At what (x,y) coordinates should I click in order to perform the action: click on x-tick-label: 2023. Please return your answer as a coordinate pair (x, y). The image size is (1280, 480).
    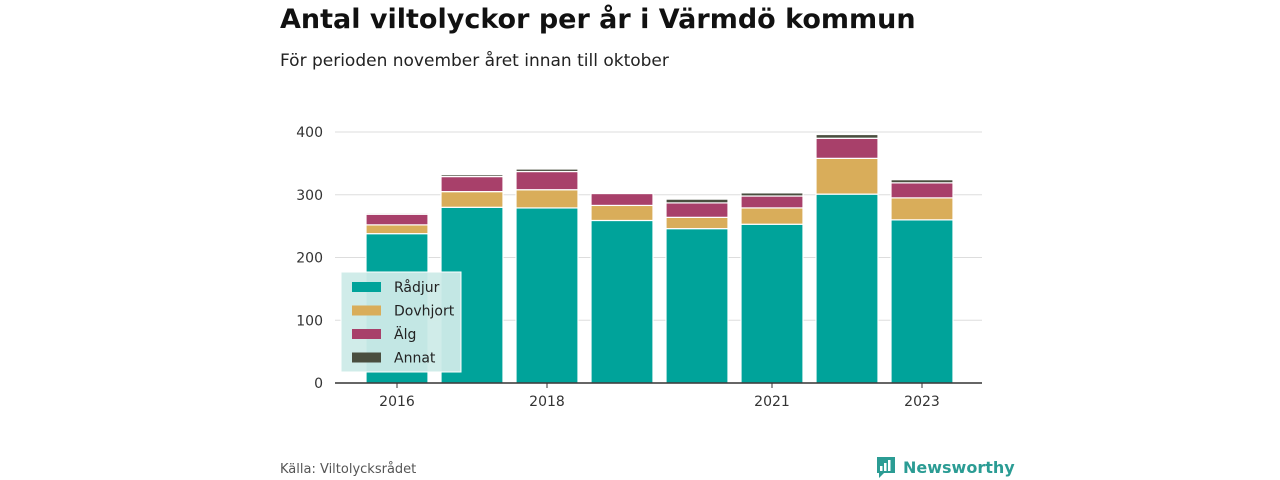
    Looking at the image, I should click on (922, 402).